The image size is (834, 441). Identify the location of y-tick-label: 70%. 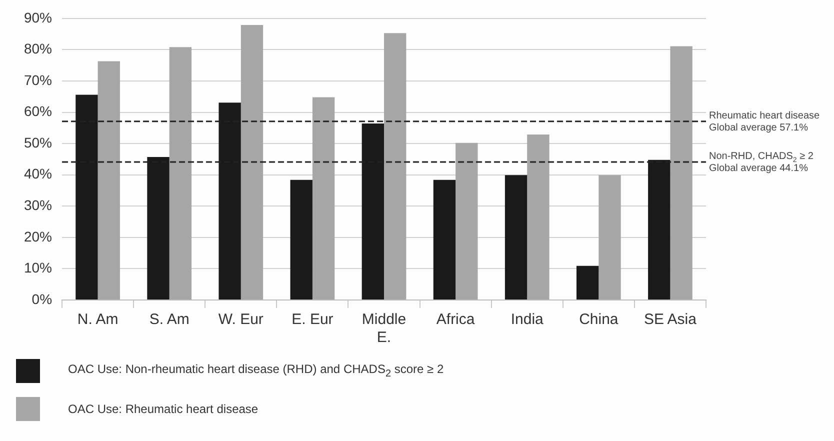
(38, 80).